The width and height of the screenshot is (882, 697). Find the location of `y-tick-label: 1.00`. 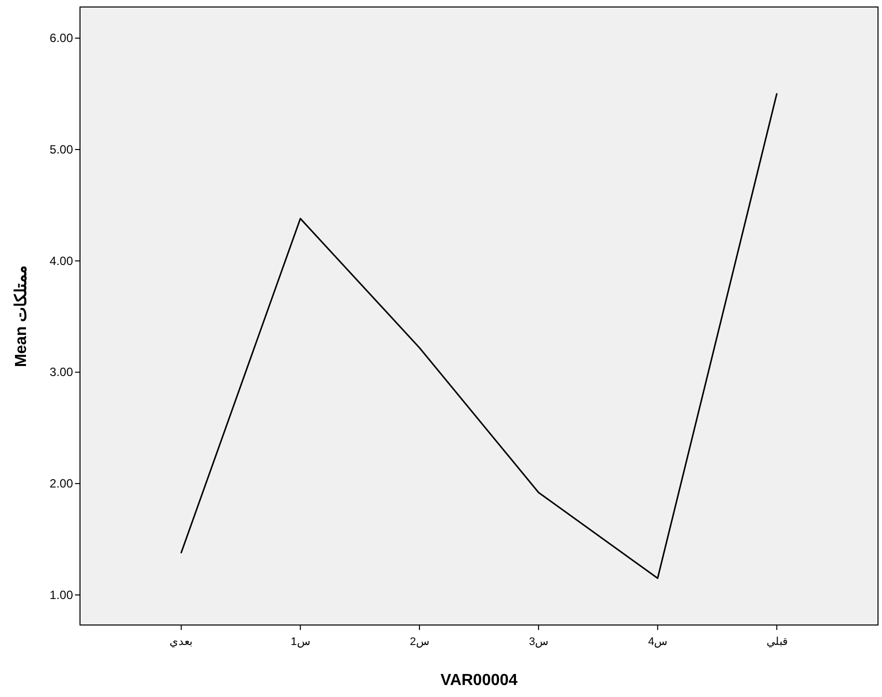

y-tick-label: 1.00 is located at coordinates (62, 595).